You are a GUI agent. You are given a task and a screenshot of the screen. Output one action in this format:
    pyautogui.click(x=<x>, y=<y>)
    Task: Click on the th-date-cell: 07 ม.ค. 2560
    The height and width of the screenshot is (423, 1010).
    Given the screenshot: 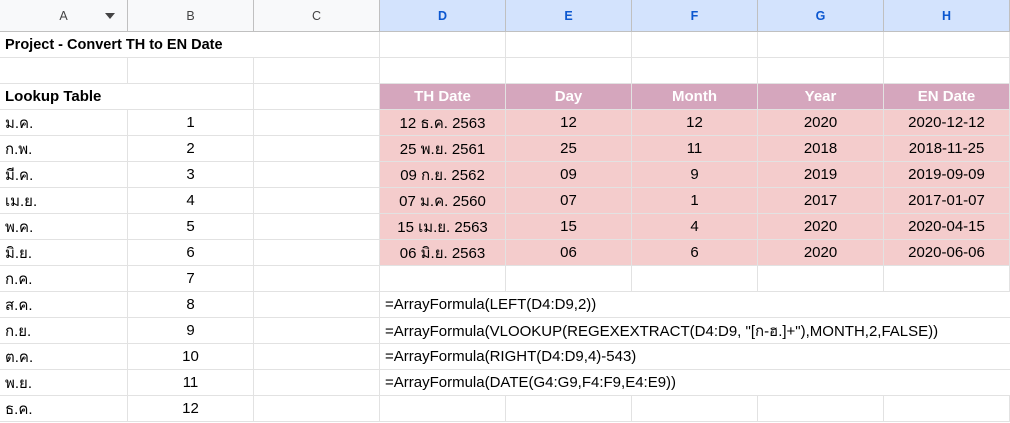 What is the action you would take?
    pyautogui.click(x=443, y=201)
    